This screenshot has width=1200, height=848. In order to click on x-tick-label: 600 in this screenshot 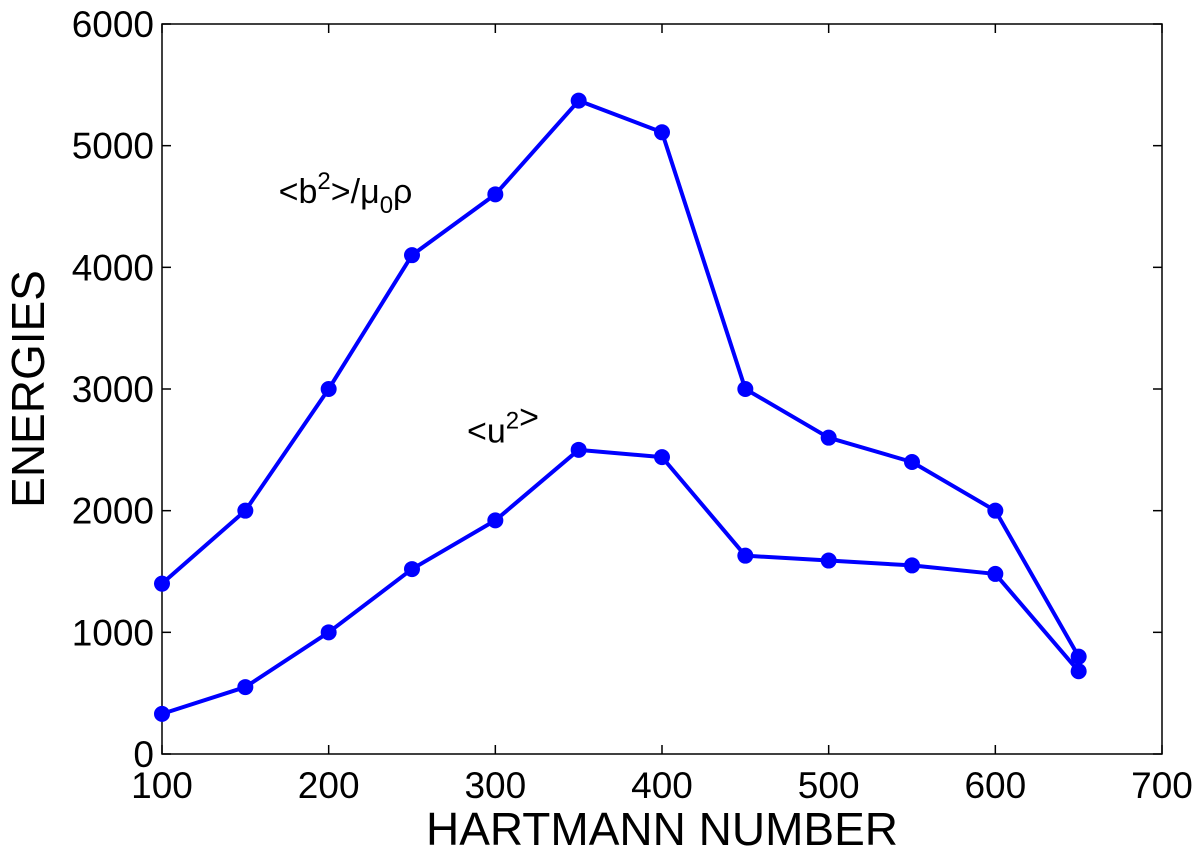, I will do `click(995, 785)`.